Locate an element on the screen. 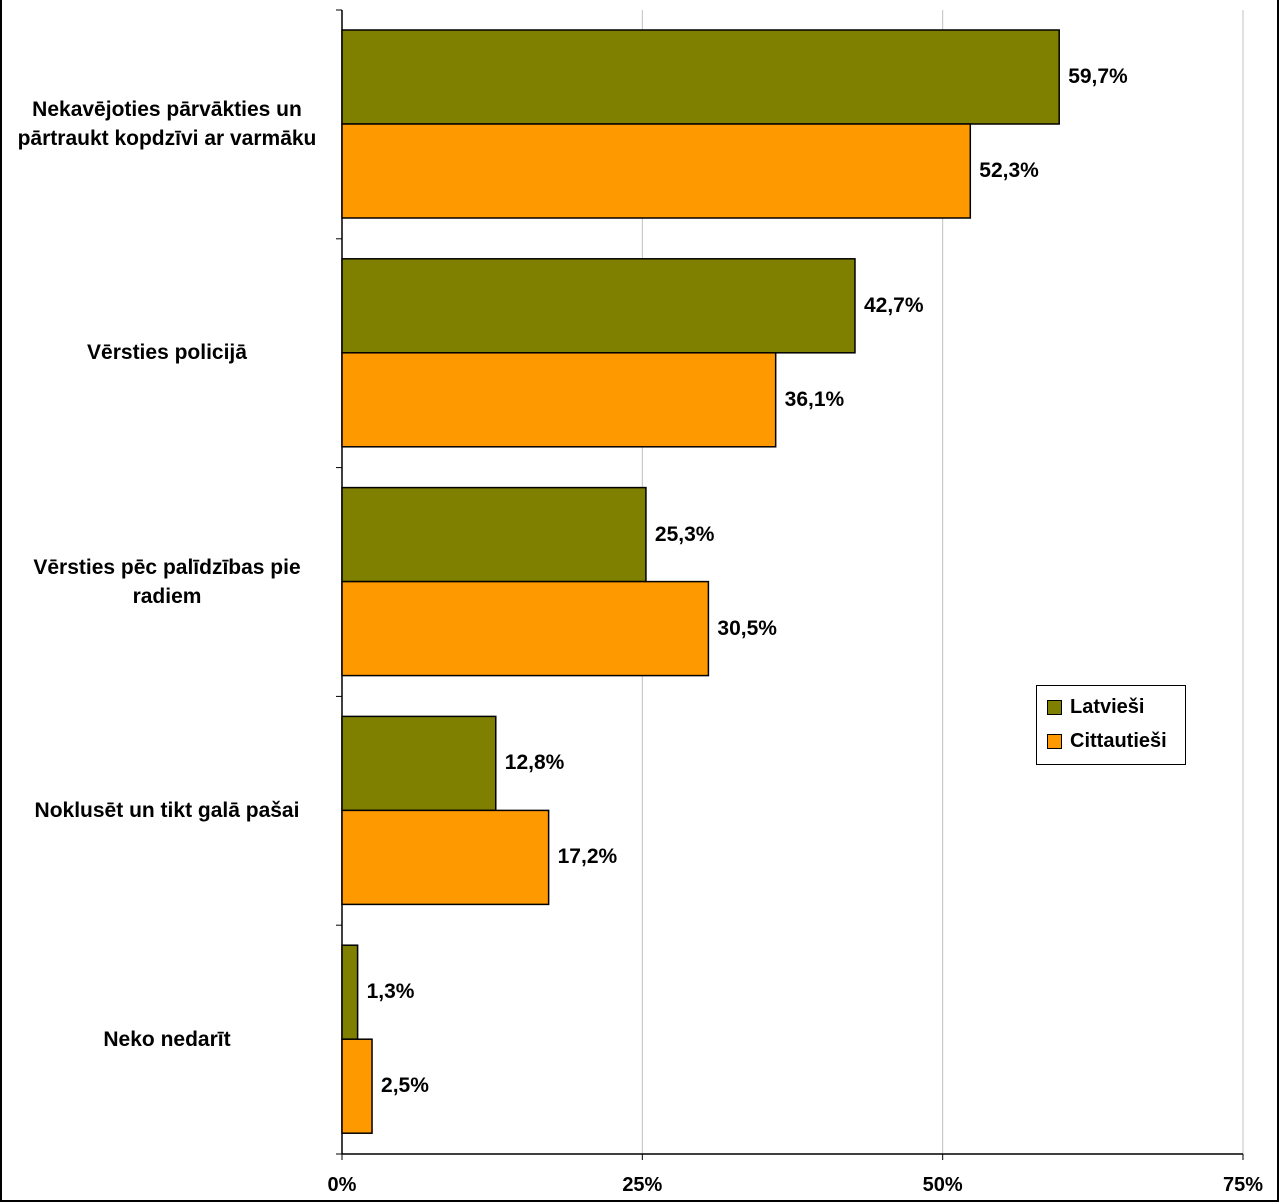  data-label: 17,2% is located at coordinates (587, 857).